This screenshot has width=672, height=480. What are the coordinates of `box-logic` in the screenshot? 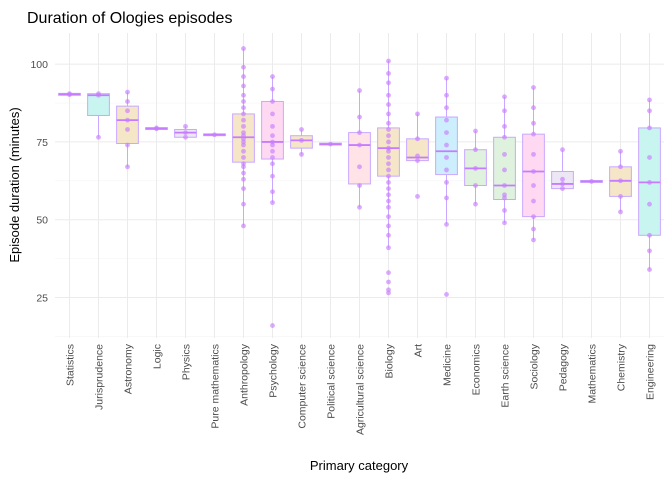 It's located at (156, 128).